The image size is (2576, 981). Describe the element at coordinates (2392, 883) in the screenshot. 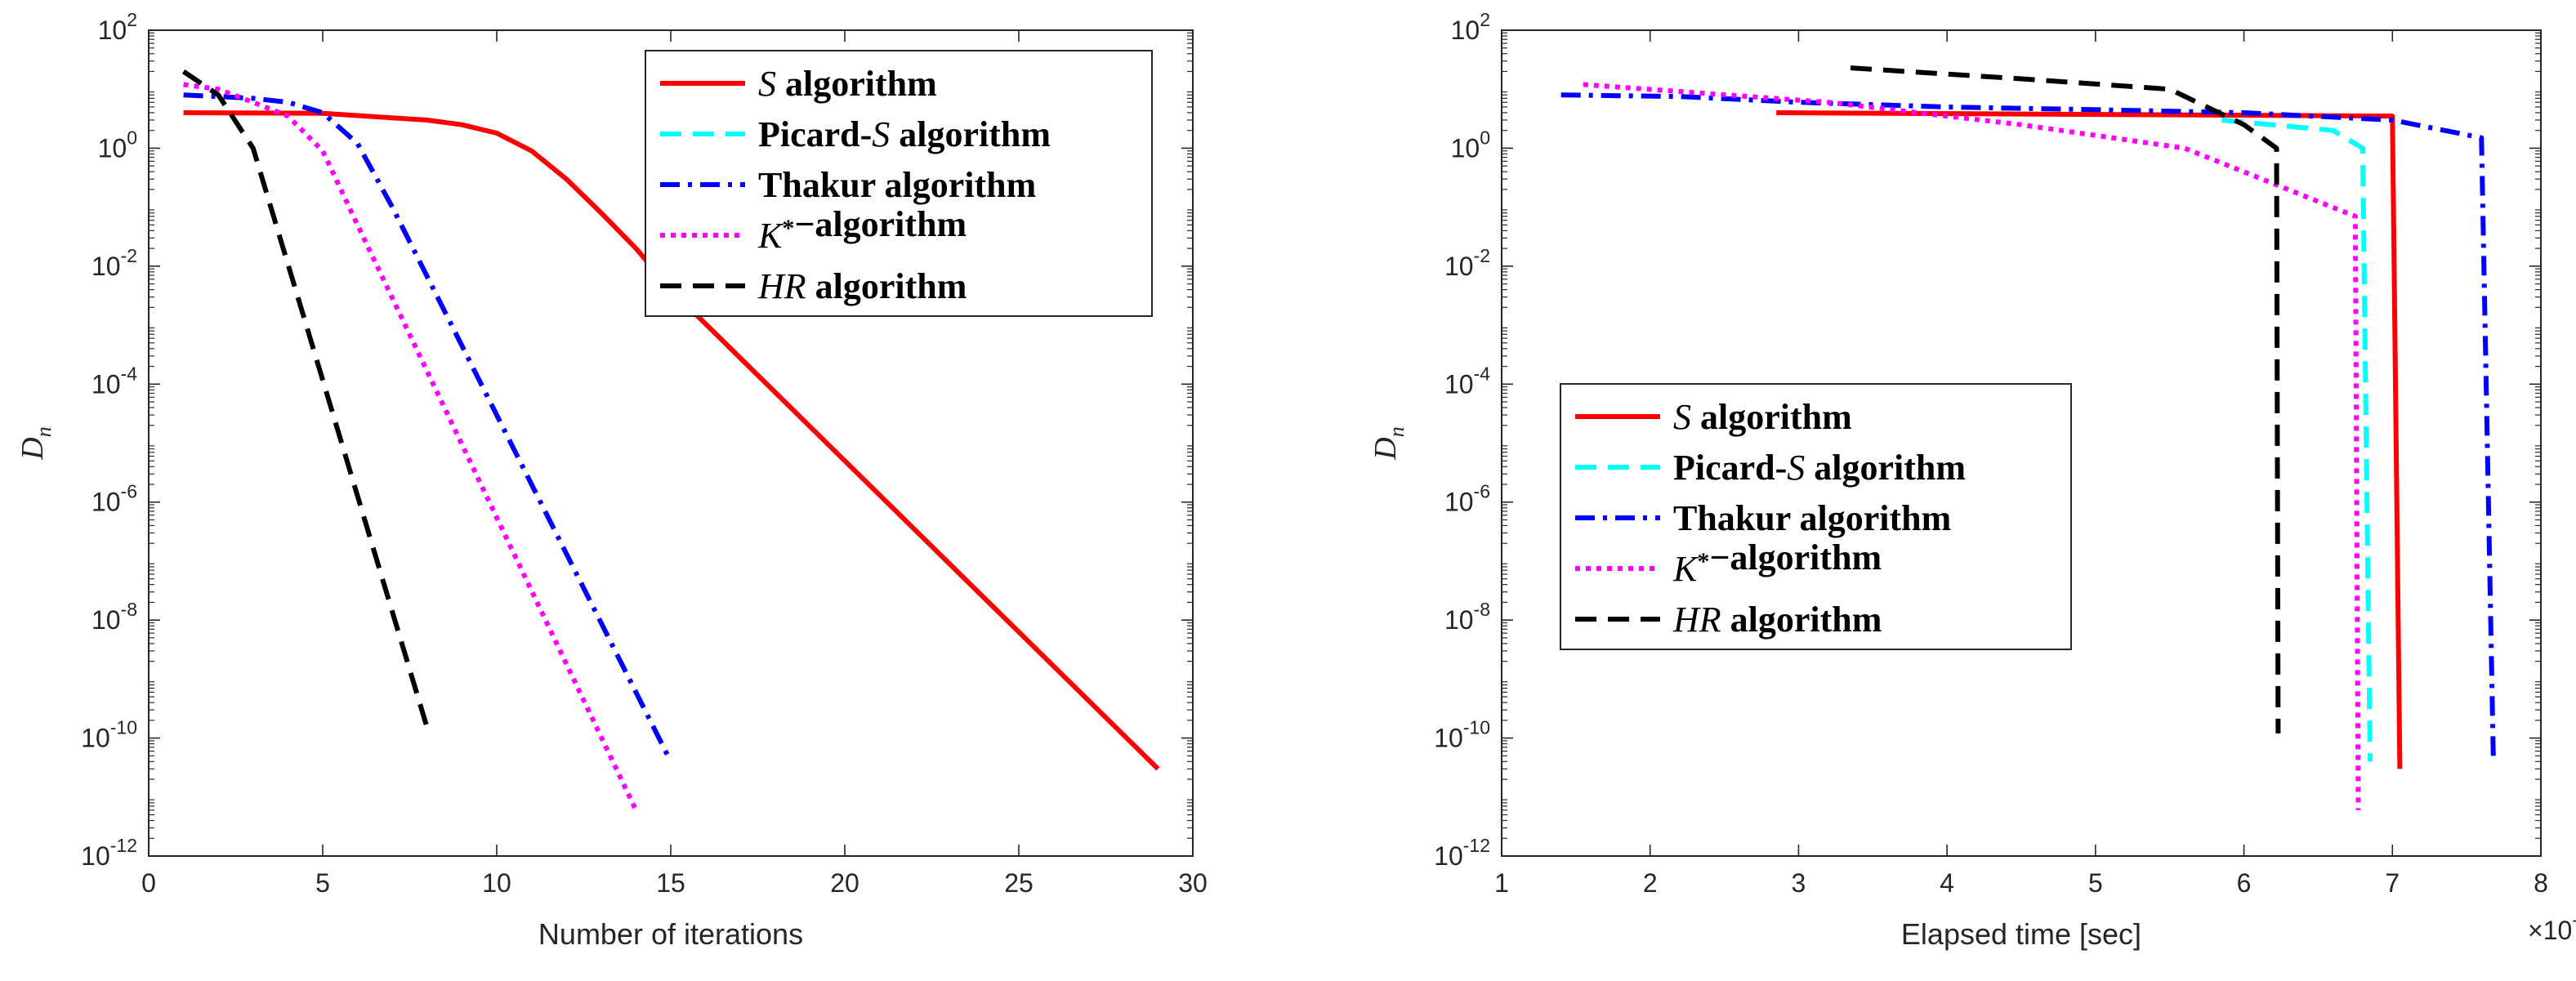

I see `x-tick-label: 7` at that location.